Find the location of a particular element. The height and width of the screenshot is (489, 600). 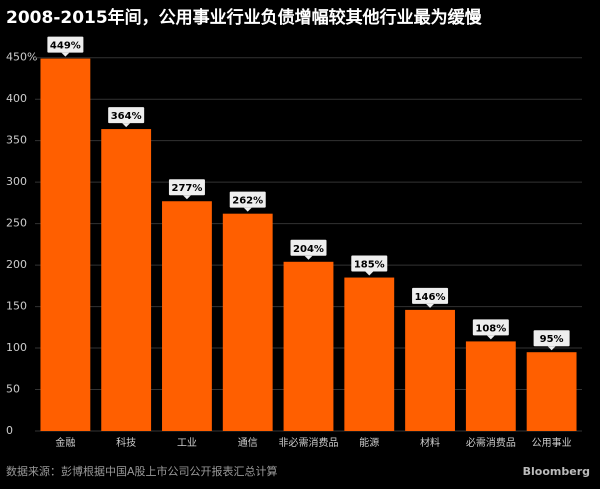

value-label: 262% is located at coordinates (247, 201).